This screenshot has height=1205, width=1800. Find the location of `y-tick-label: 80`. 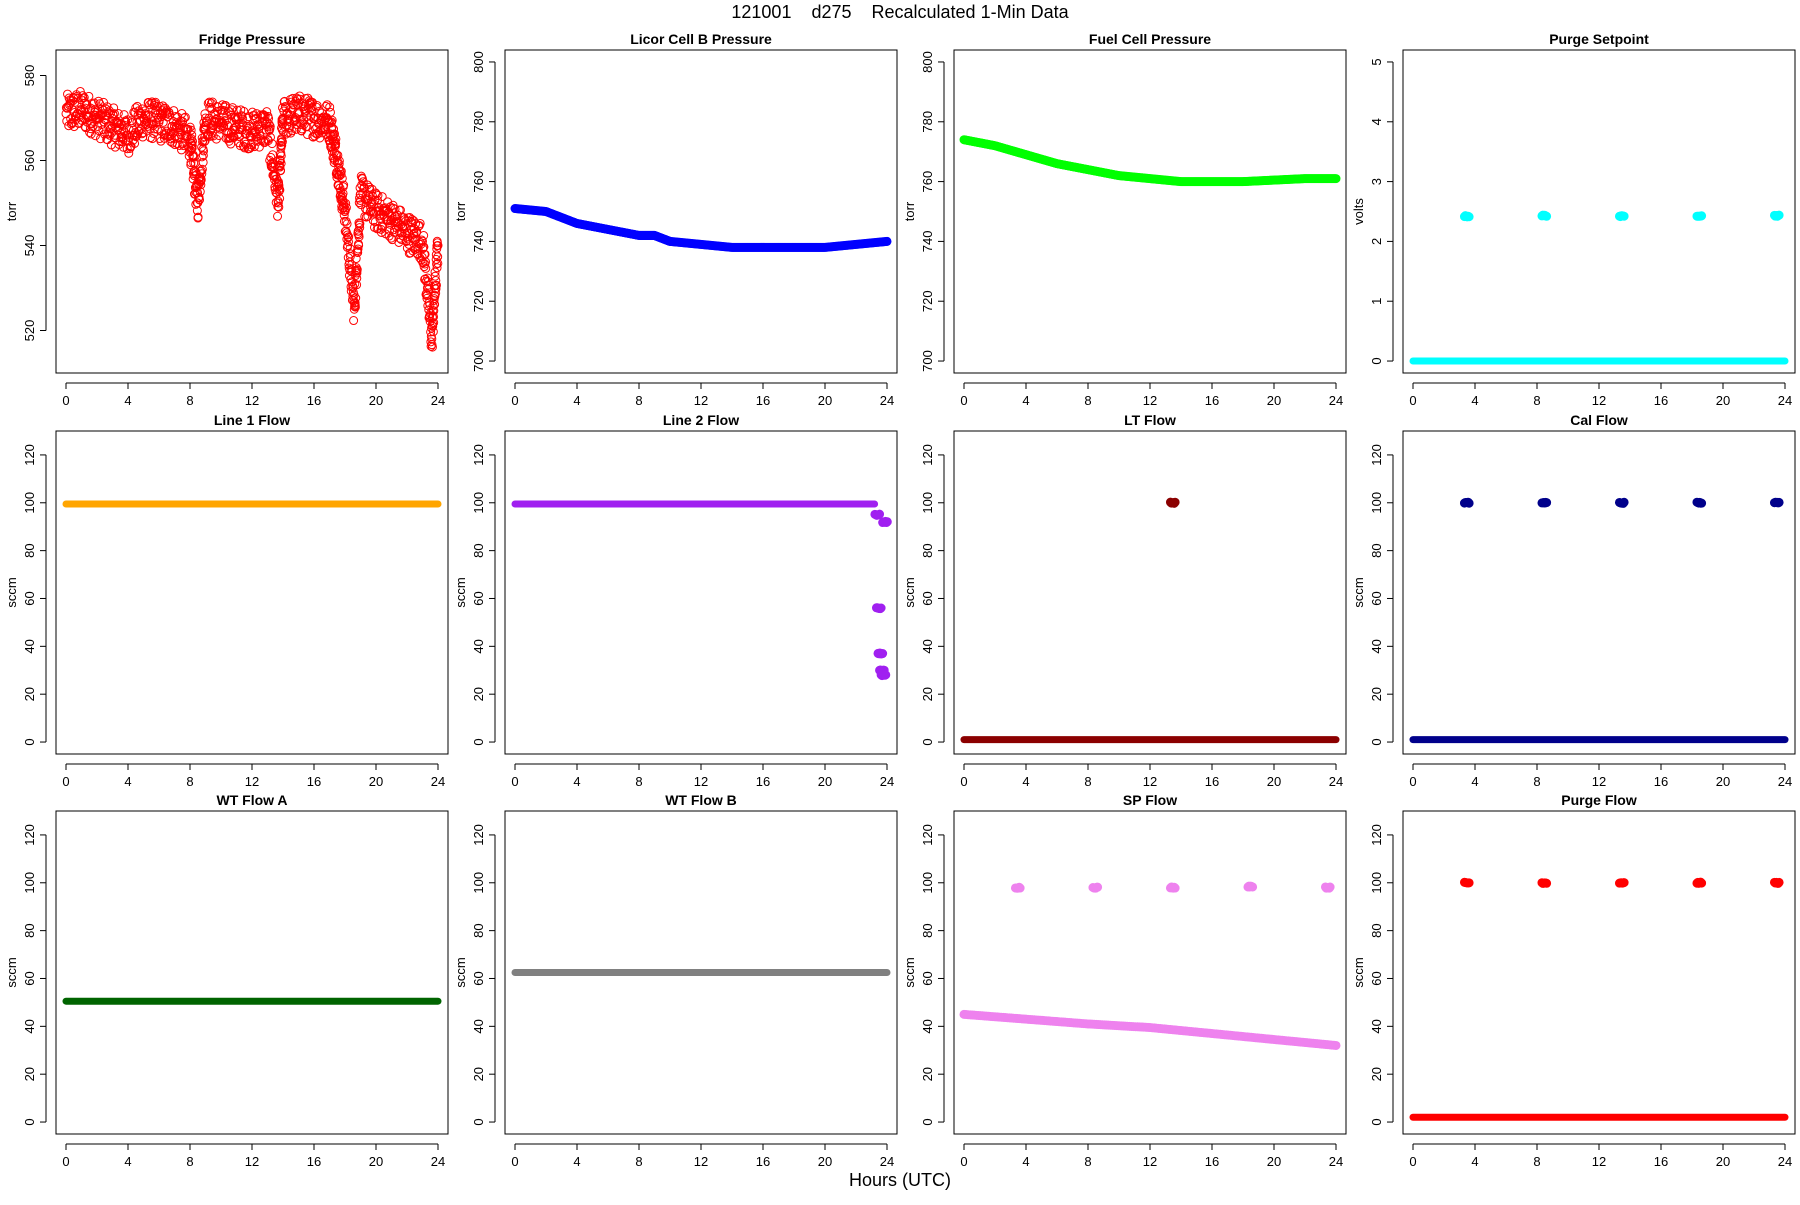

y-tick-label: 80 is located at coordinates (29, 550).